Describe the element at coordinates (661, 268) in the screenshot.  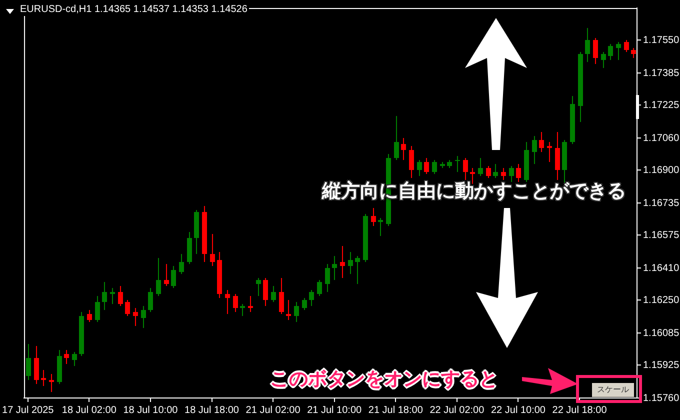
I see `y-tick-label: 1.16410` at that location.